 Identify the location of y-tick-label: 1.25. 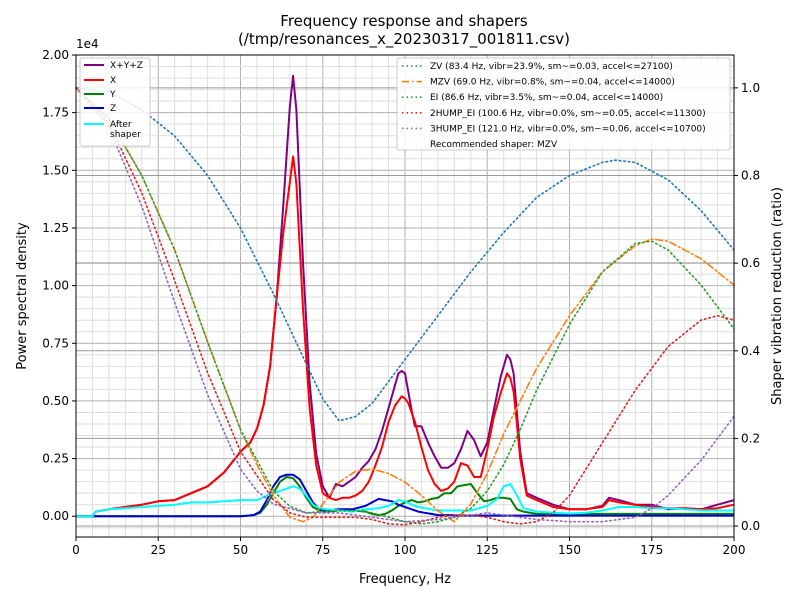
(55, 228).